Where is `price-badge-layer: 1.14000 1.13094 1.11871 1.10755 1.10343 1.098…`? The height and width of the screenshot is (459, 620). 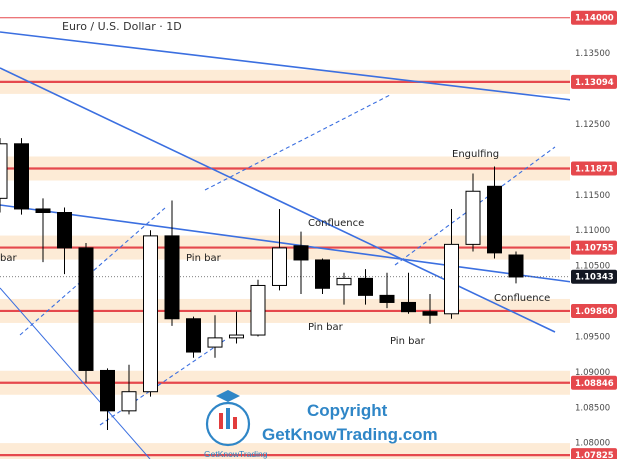 price-badge-layer: 1.14000 1.13094 1.11871 1.10755 1.10343 1.098… is located at coordinates (594, 234).